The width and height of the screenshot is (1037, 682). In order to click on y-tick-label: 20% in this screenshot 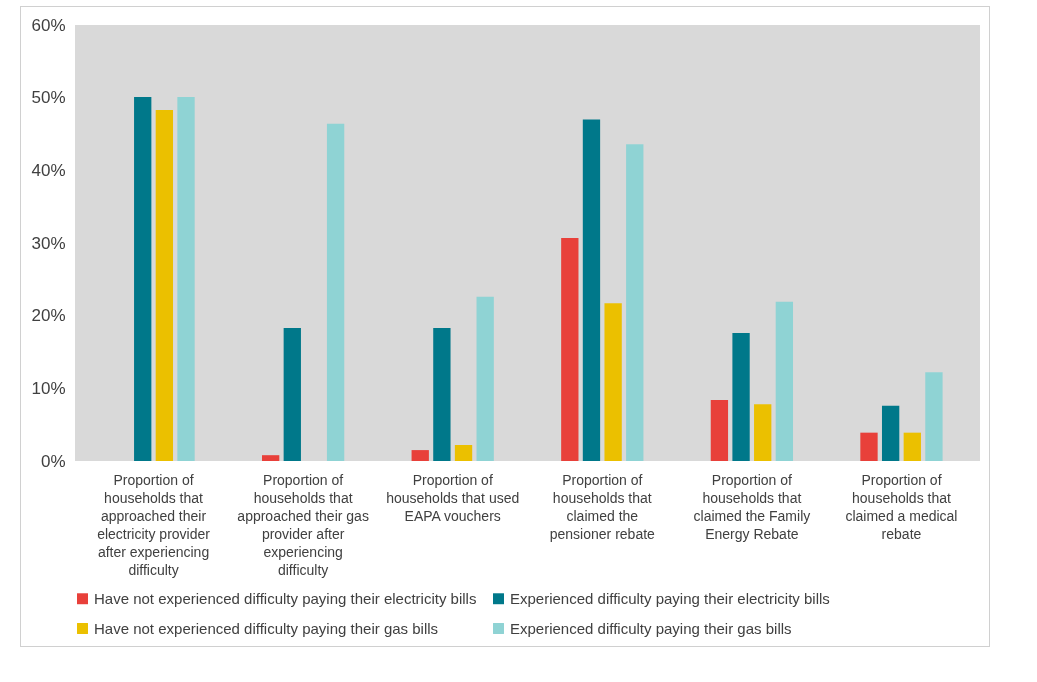, I will do `click(48, 316)`.